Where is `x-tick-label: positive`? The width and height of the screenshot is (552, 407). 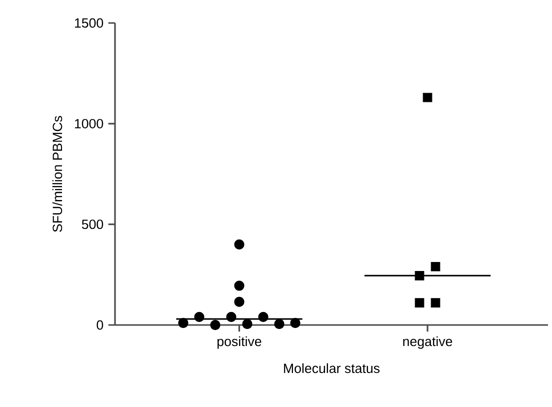
x-tick-label: positive is located at coordinates (240, 342).